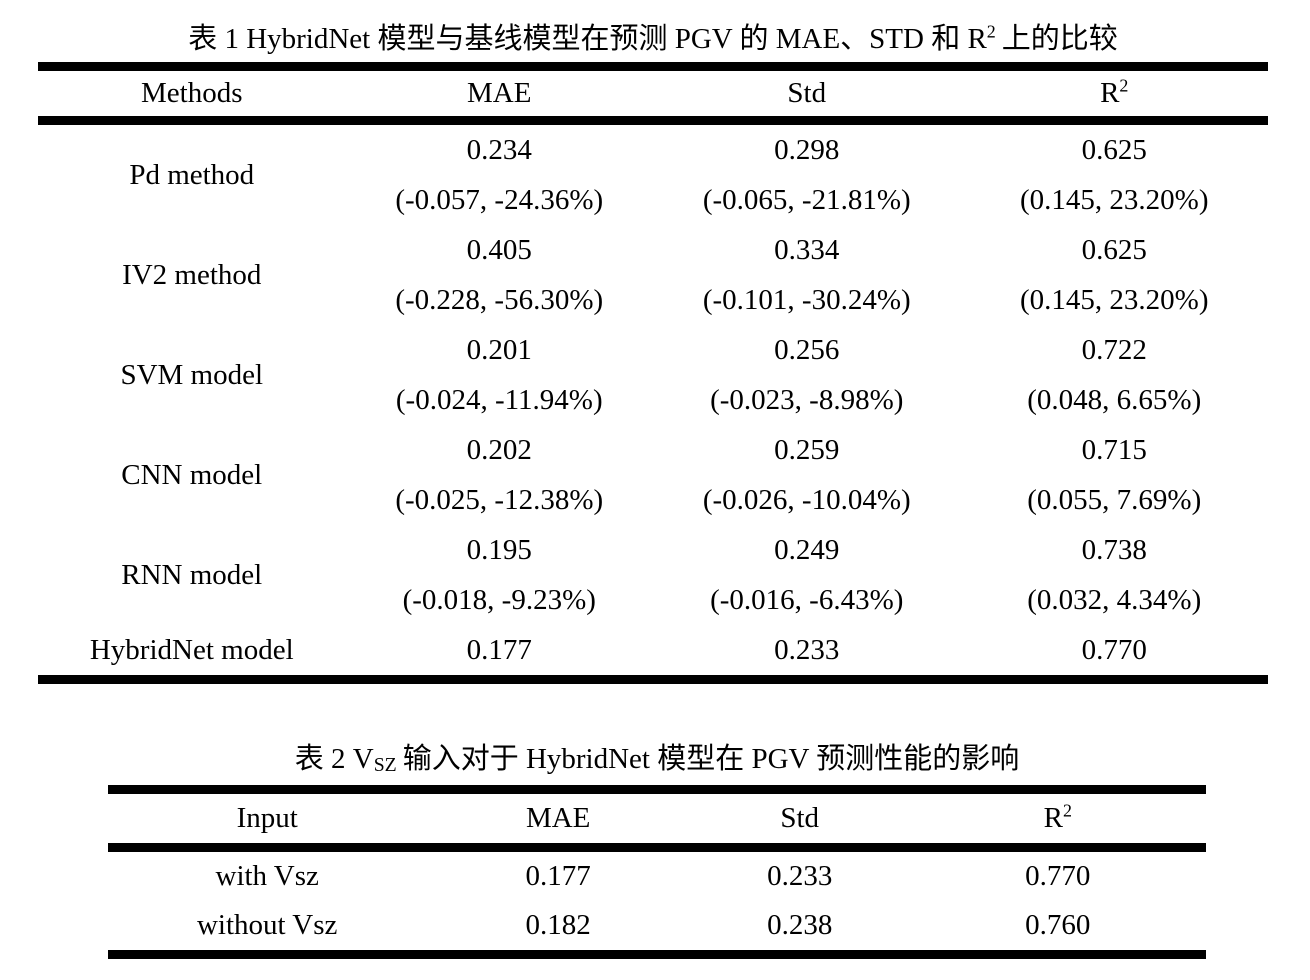  Describe the element at coordinates (807, 450) in the screenshot. I see `std-value: 0.259` at that location.